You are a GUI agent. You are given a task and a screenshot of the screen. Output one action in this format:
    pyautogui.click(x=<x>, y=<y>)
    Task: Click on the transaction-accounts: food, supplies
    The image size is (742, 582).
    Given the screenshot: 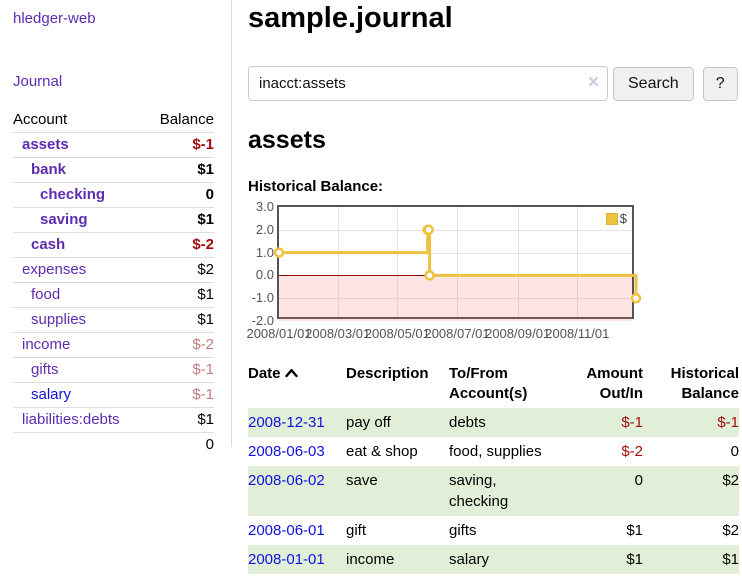 What is the action you would take?
    pyautogui.click(x=495, y=451)
    